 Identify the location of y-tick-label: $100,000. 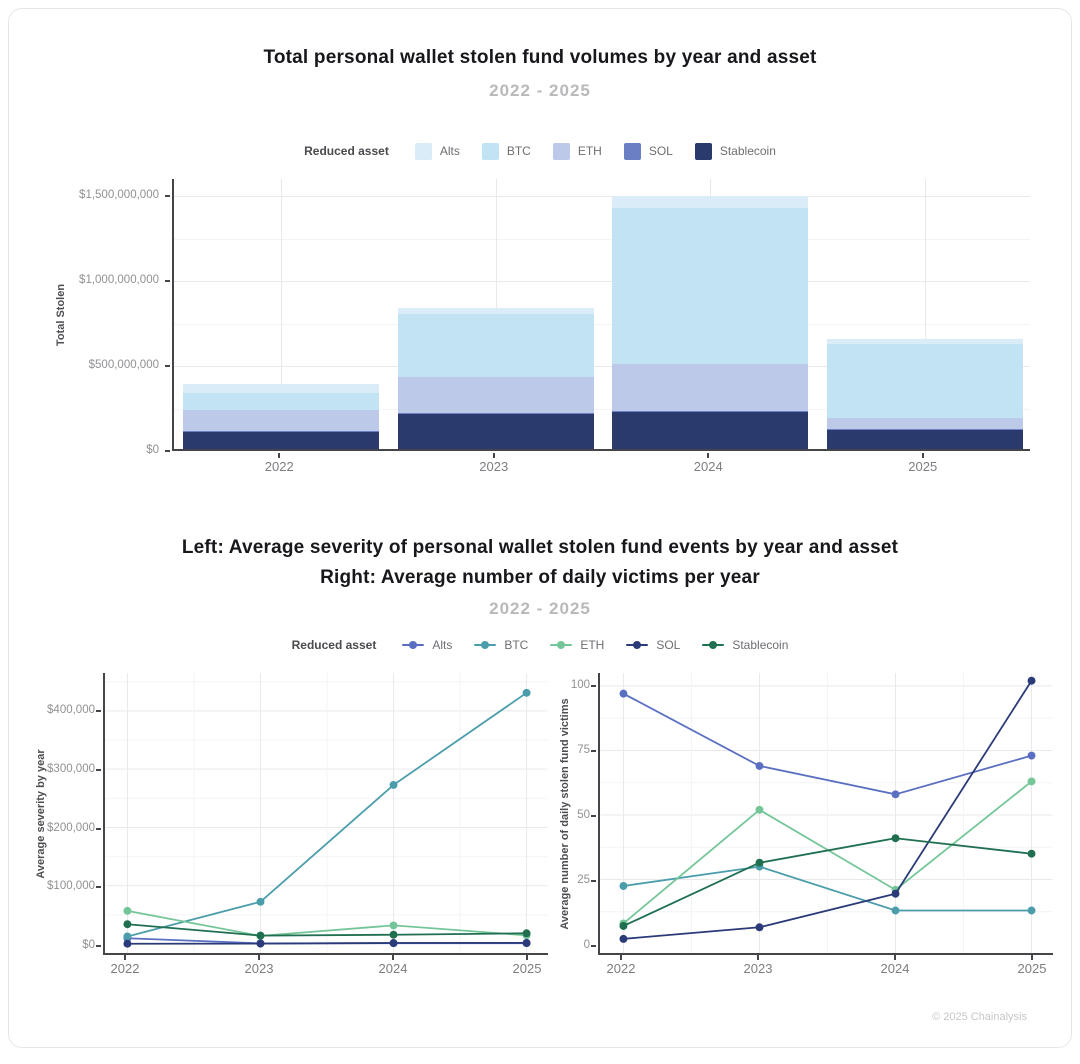
(71, 886).